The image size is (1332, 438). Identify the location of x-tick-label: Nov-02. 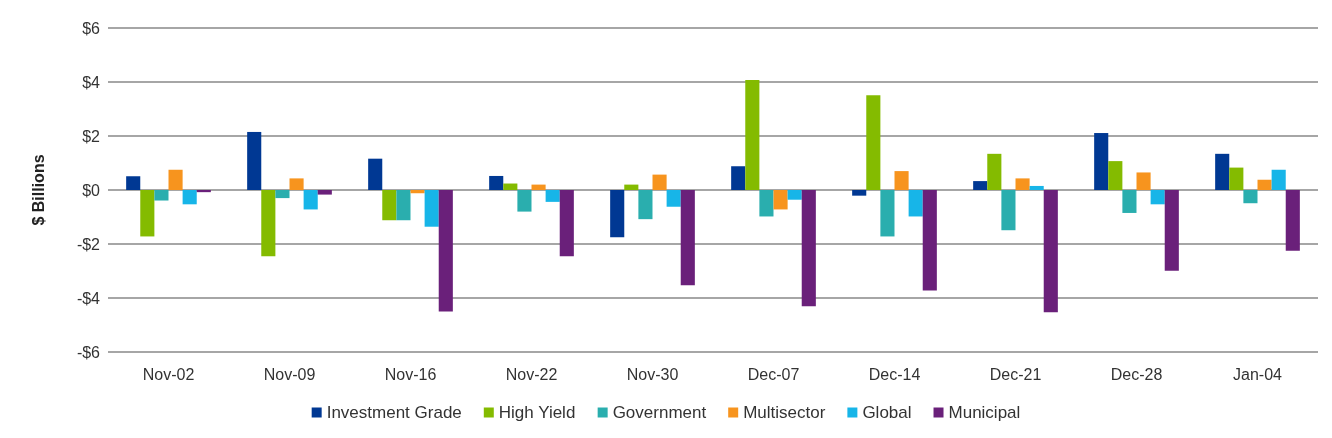
(168, 374).